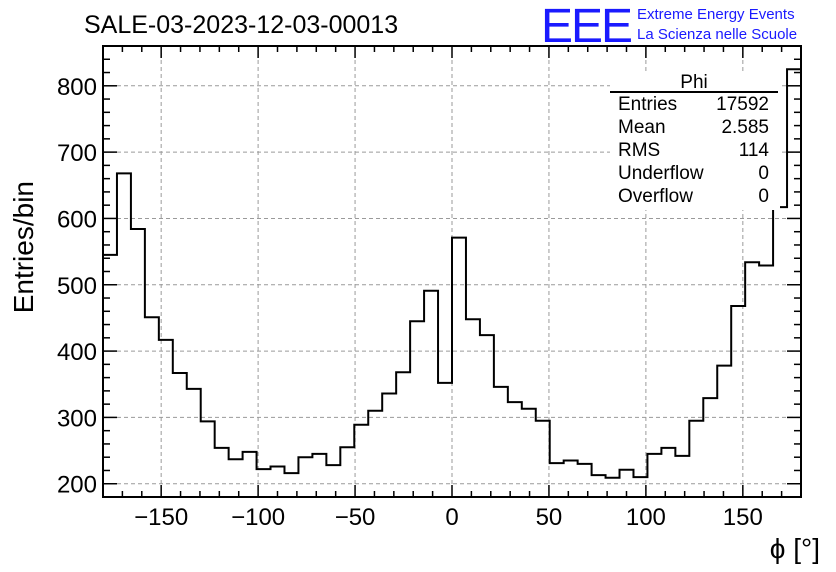 The width and height of the screenshot is (836, 572). I want to click on stats-overflow-label: Overflow, so click(655, 196).